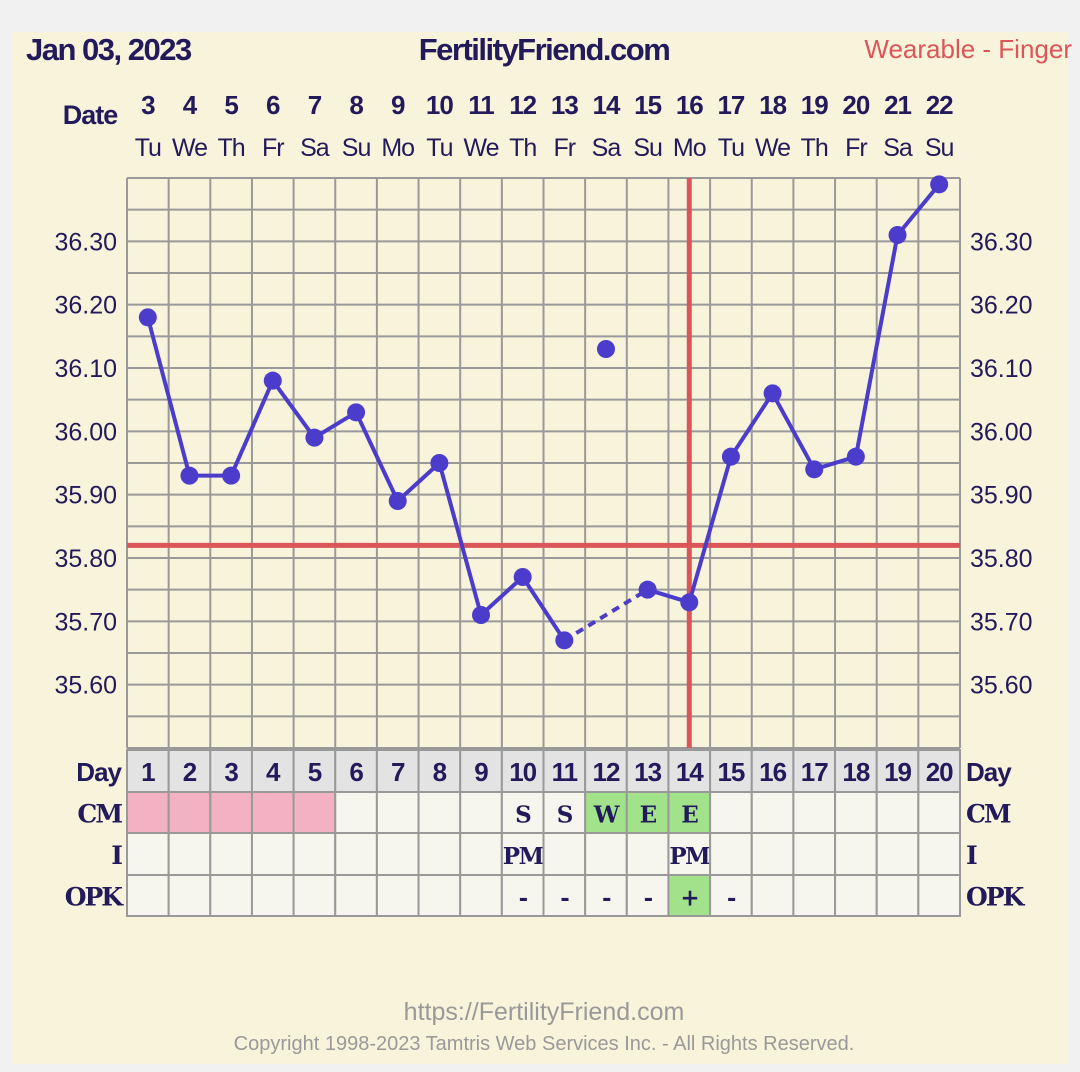 Image resolution: width=1080 pixels, height=1072 pixels. What do you see at coordinates (148, 105) in the screenshot?
I see `date-label: 3` at bounding box center [148, 105].